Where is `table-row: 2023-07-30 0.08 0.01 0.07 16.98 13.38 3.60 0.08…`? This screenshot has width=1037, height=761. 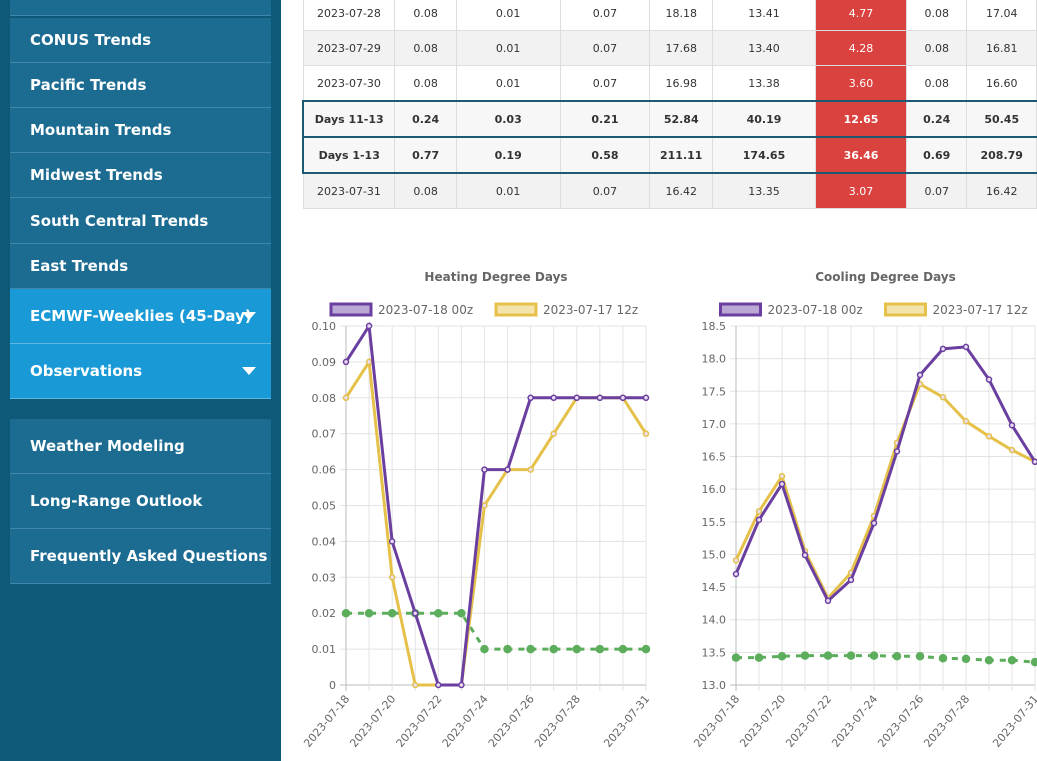
table-row: 2023-07-30 0.08 0.01 0.07 16.98 13.38 3.60 0.08… is located at coordinates (669, 83).